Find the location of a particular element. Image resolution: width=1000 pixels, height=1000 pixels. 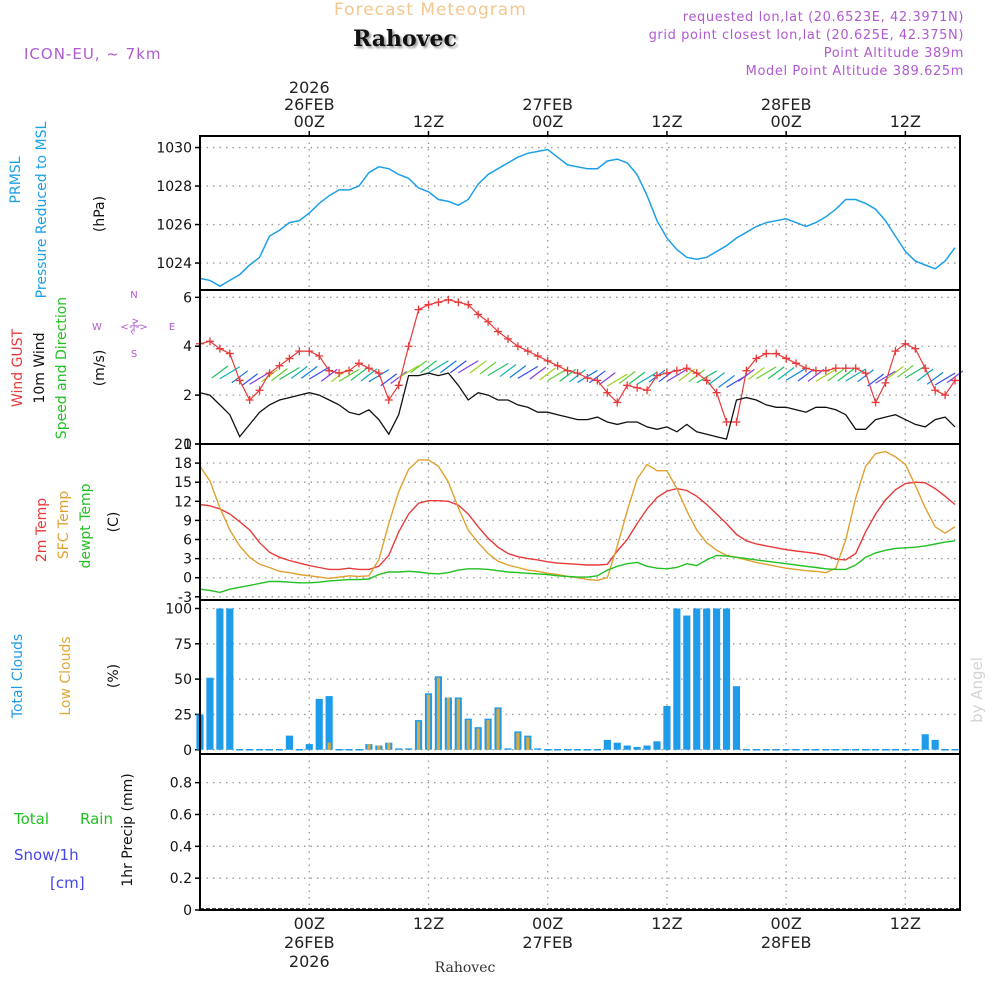

temp-sfc-label: SFC Temp is located at coordinates (64, 525).